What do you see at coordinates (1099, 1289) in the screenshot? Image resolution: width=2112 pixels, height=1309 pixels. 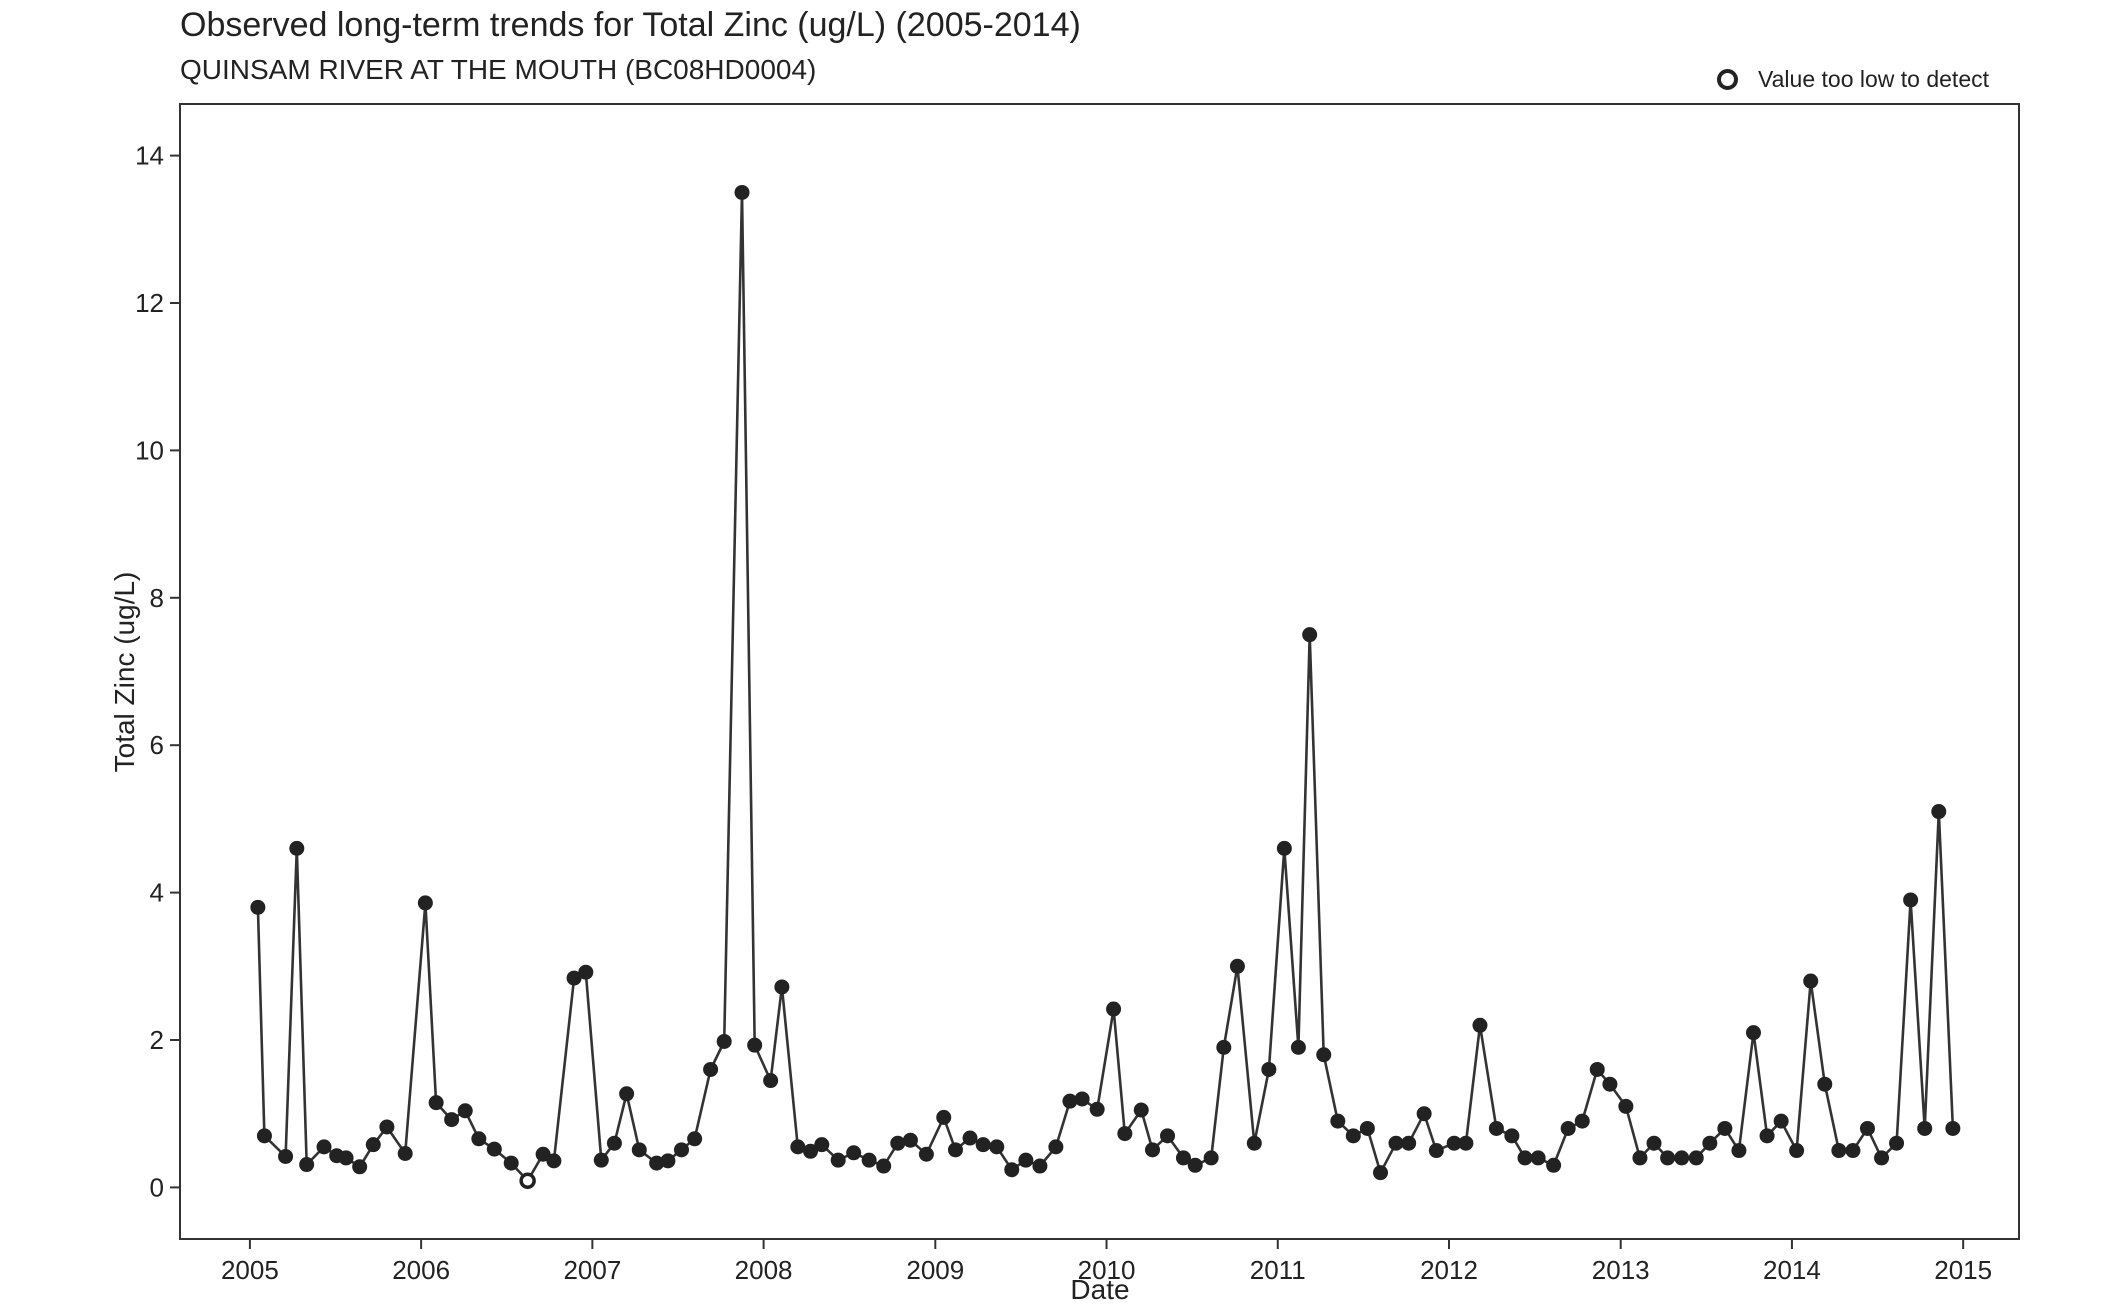 I see `x-axis-label: Date` at bounding box center [1099, 1289].